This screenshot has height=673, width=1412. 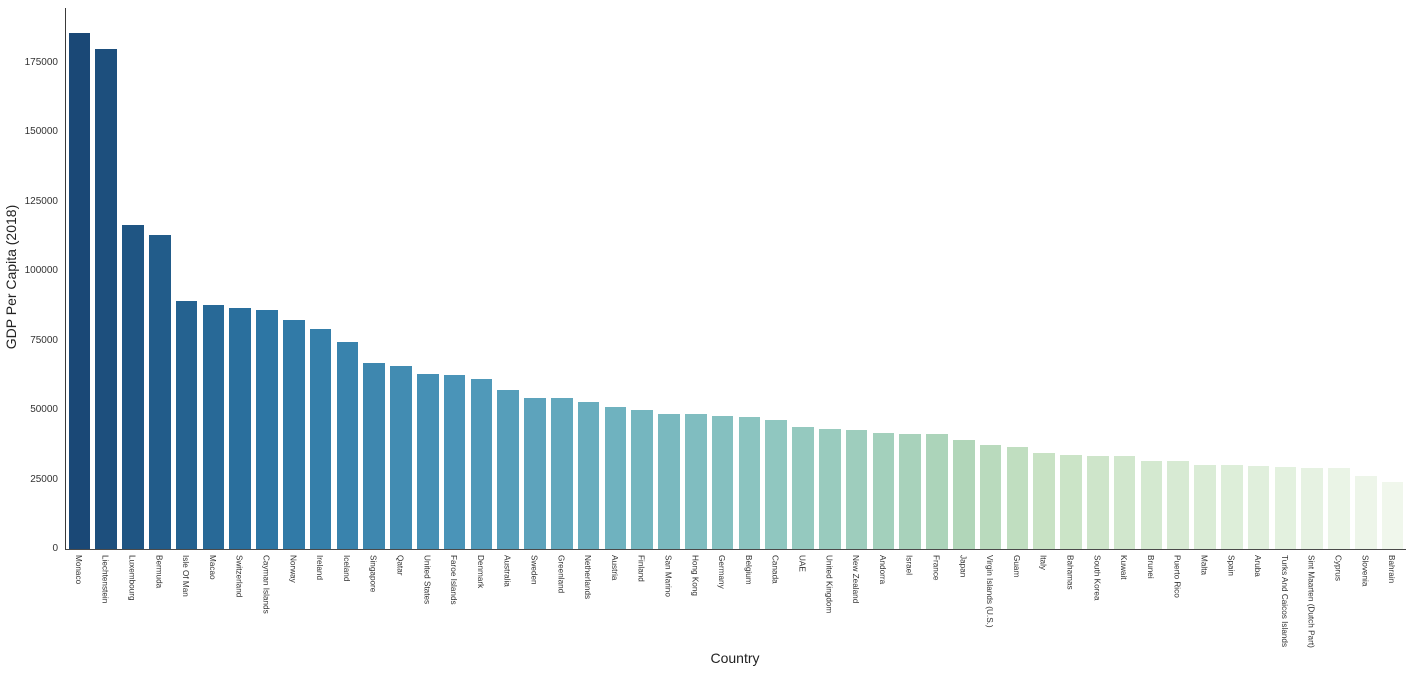 What do you see at coordinates (1043, 563) in the screenshot?
I see `x-tick-label: Italy` at bounding box center [1043, 563].